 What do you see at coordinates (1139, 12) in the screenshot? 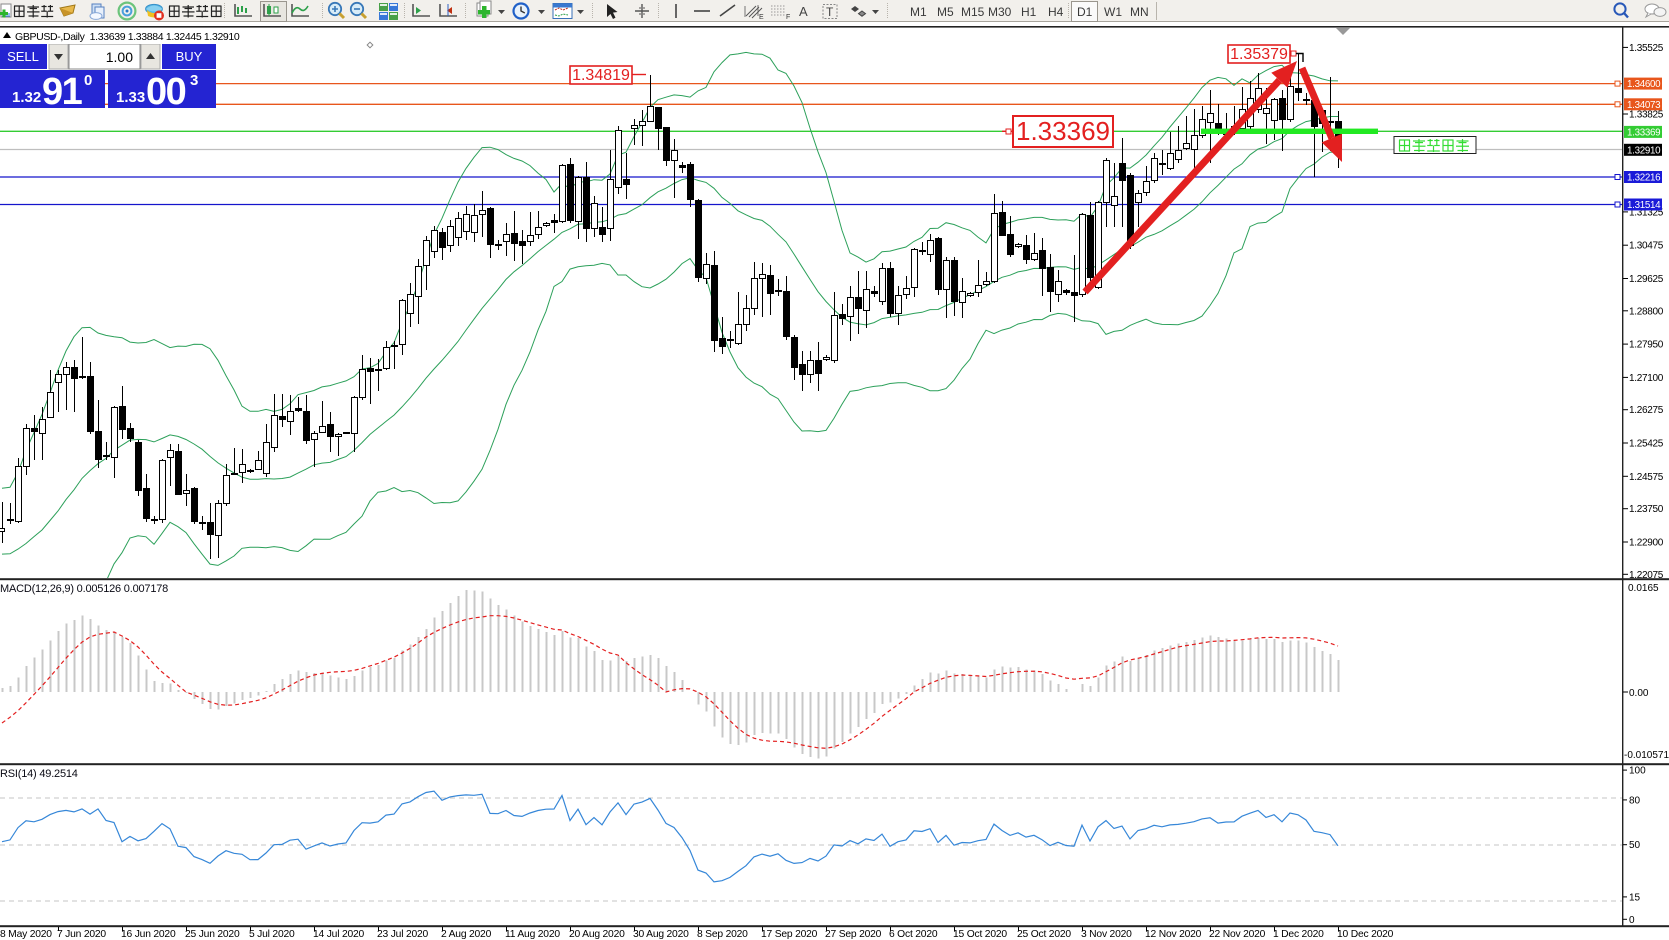
I see `svg-text: MN` at bounding box center [1139, 12].